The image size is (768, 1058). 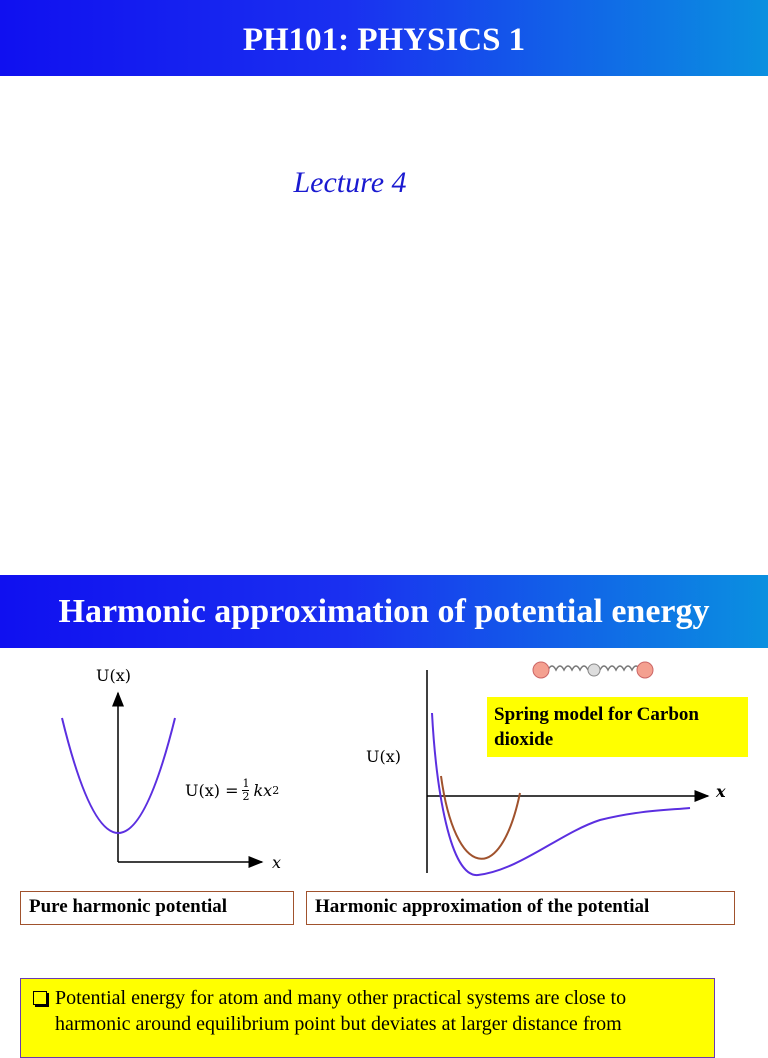 What do you see at coordinates (246, 796) in the screenshot?
I see `denominator: 2` at bounding box center [246, 796].